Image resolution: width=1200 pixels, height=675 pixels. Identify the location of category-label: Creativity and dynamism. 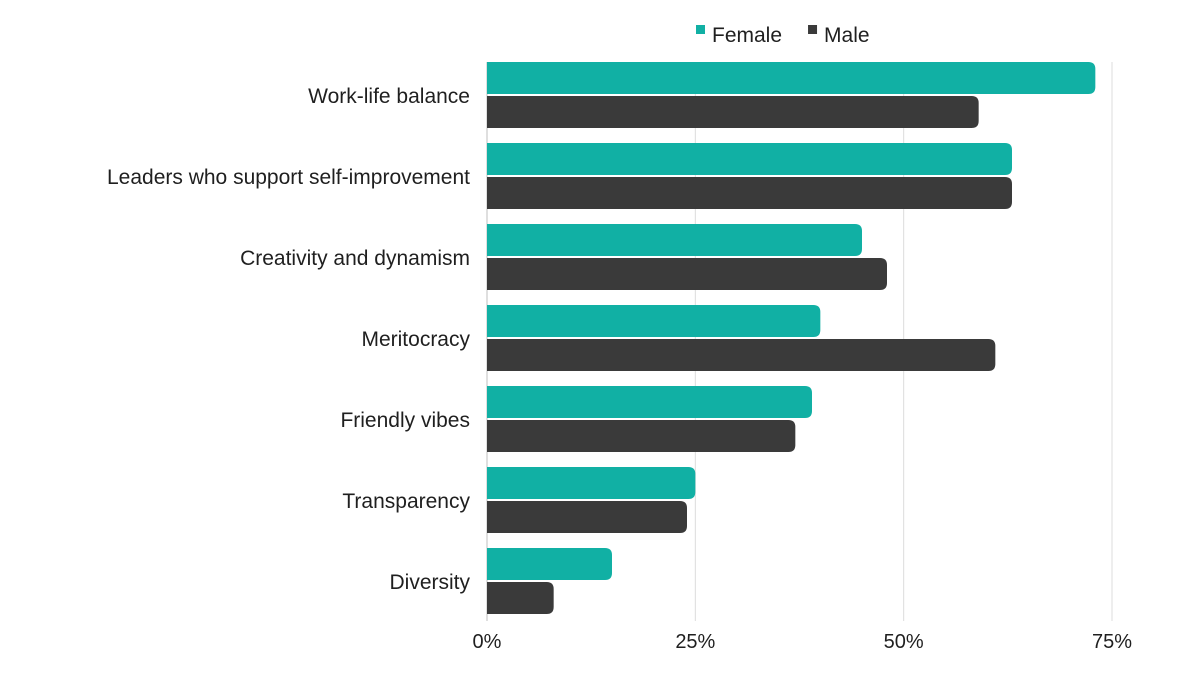
(355, 258).